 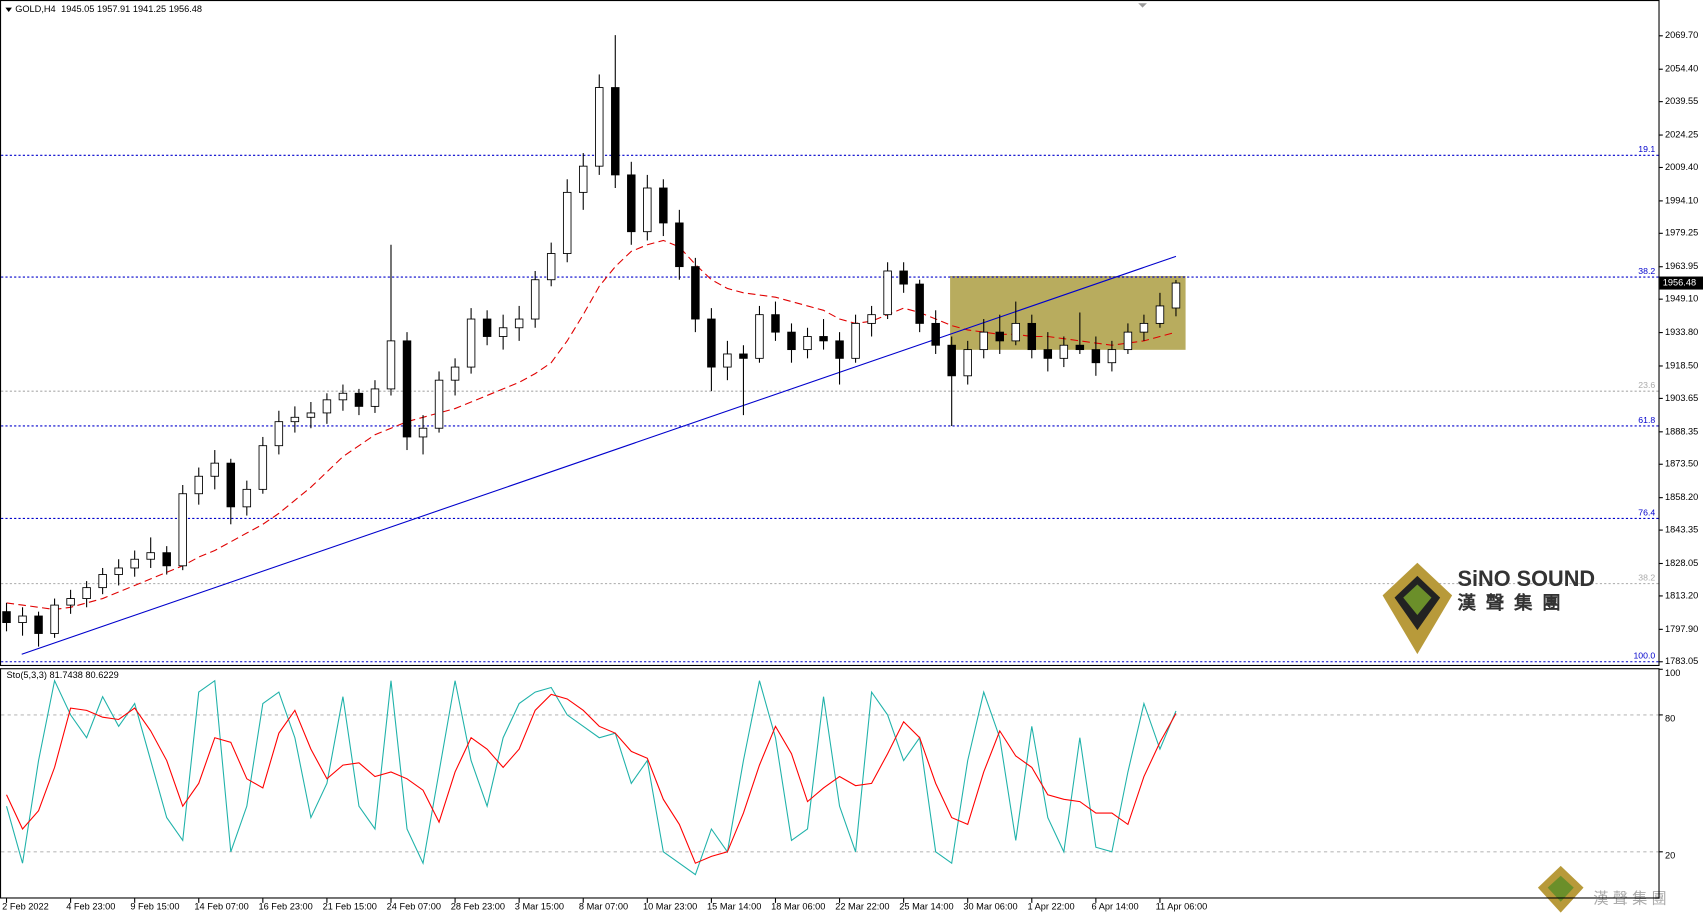 What do you see at coordinates (285, 907) in the screenshot?
I see `x-tick-label: 16 Feb 23:00` at bounding box center [285, 907].